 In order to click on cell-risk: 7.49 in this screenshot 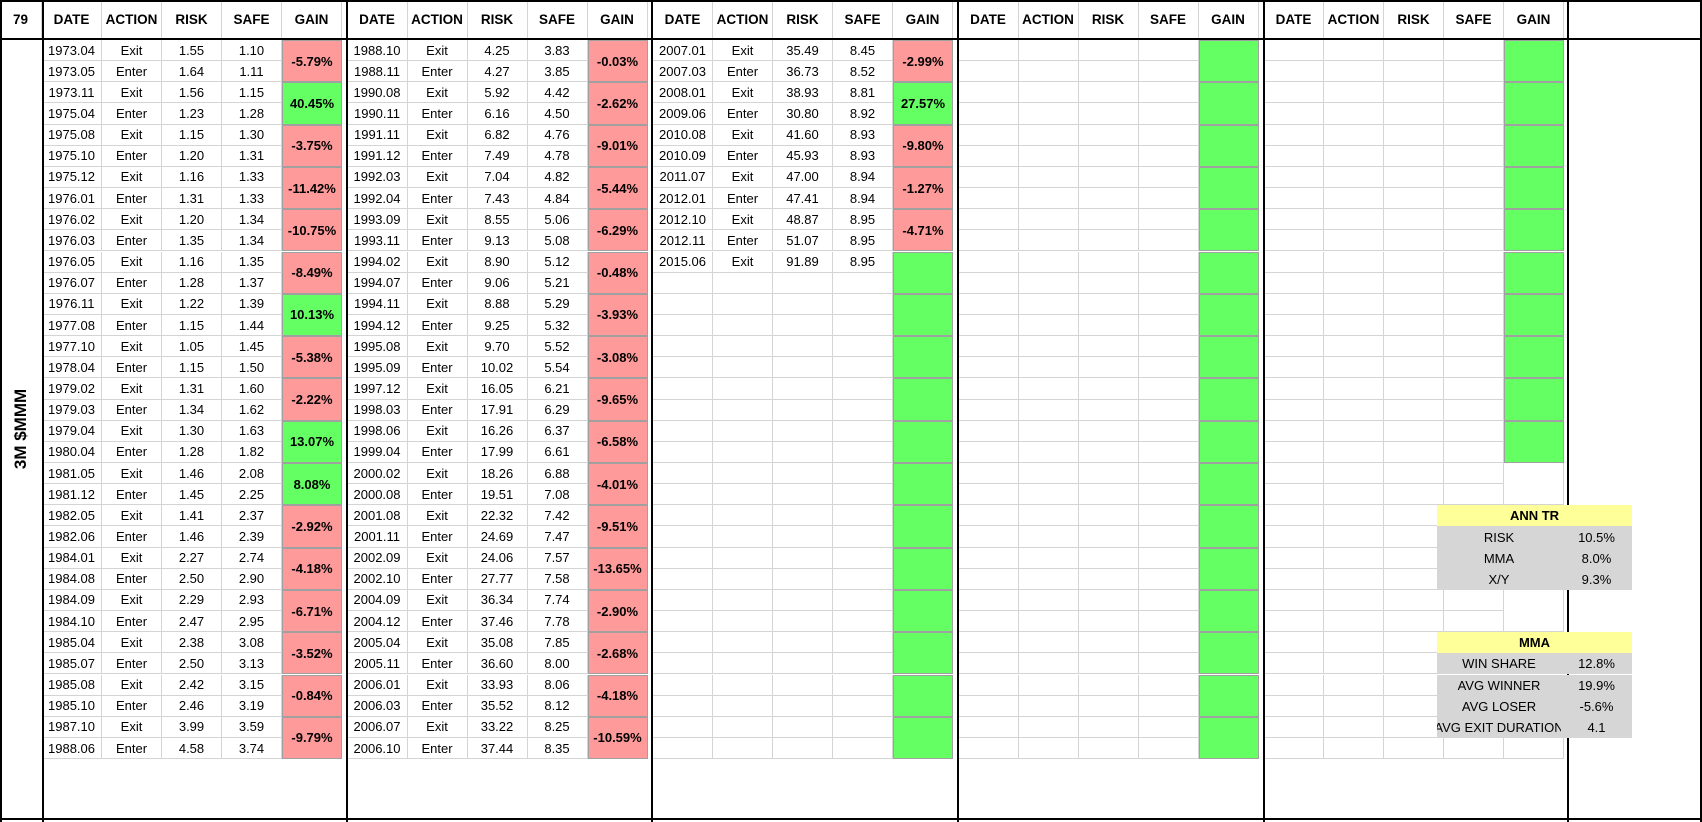, I will do `click(497, 156)`.